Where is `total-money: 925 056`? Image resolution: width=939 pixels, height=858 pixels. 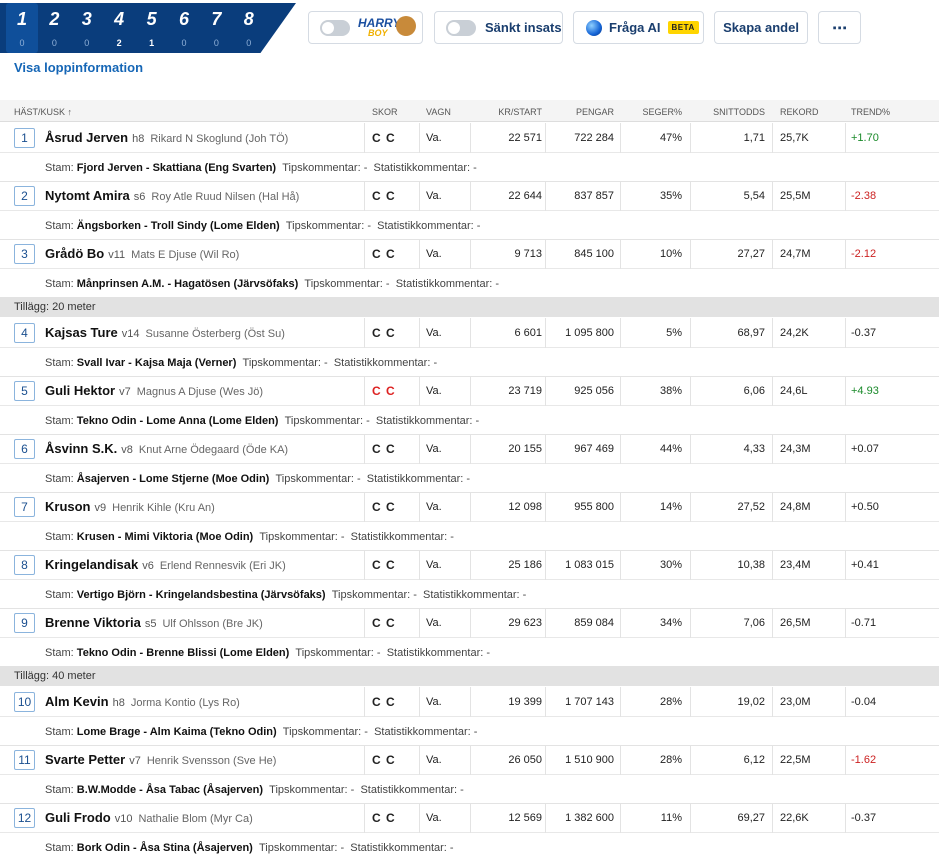 total-money: 925 056 is located at coordinates (594, 391).